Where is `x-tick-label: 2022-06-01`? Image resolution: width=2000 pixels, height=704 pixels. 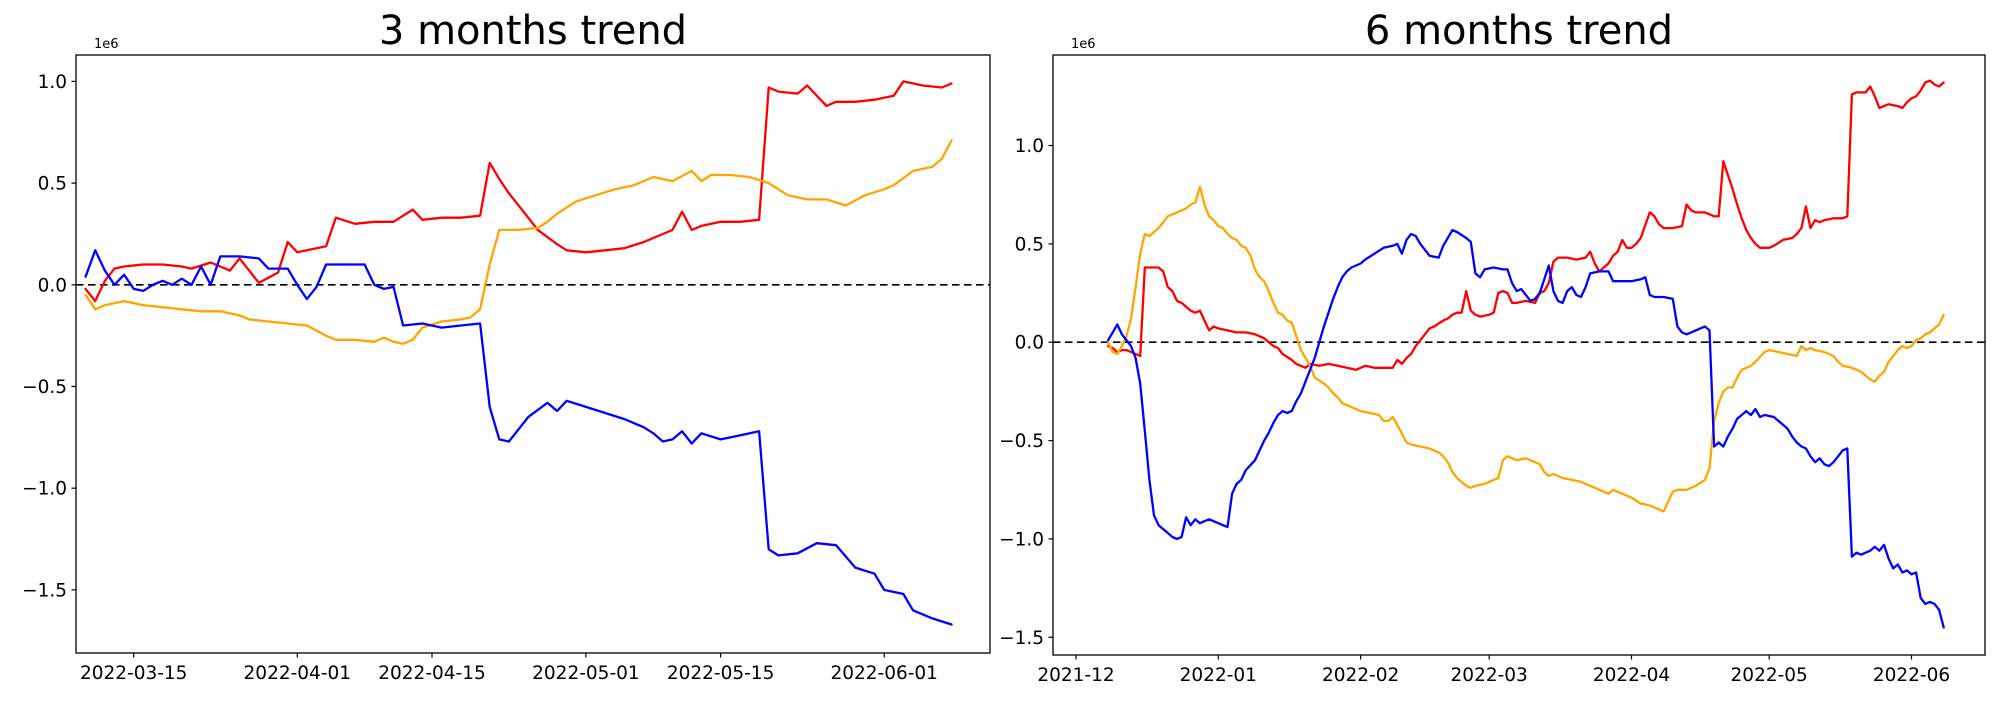
x-tick-label: 2022-06-01 is located at coordinates (884, 673).